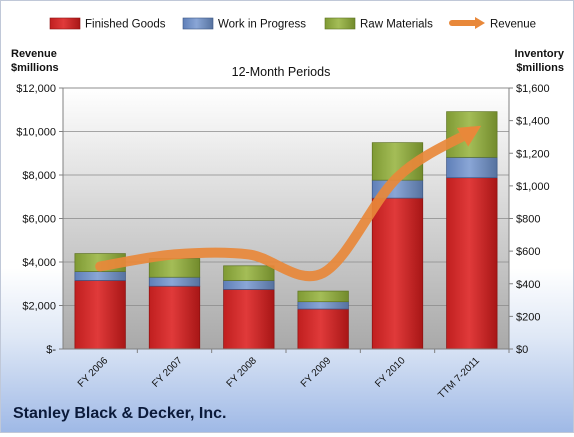  What do you see at coordinates (51, 350) in the screenshot?
I see `left-axis-tick-label: $-` at bounding box center [51, 350].